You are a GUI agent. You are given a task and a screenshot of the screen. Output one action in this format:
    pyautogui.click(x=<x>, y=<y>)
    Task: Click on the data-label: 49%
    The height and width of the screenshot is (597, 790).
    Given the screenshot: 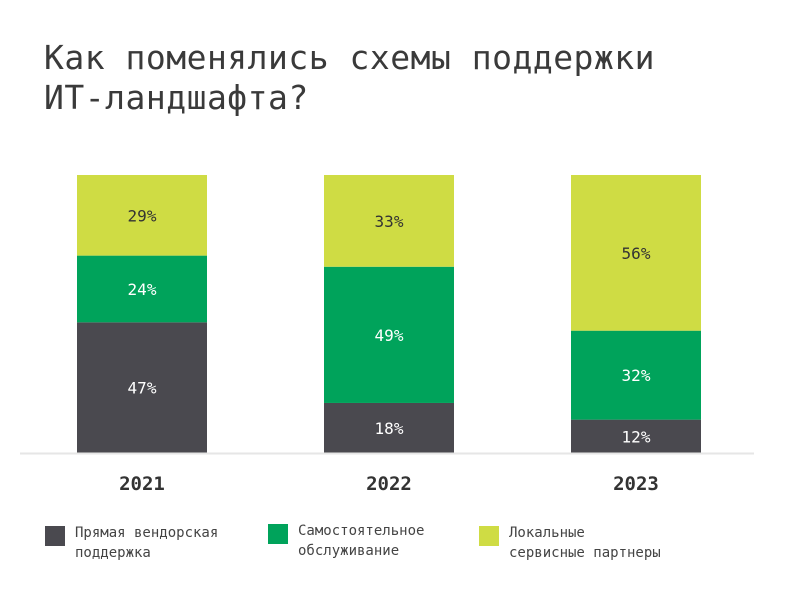 What is the action you would take?
    pyautogui.click(x=389, y=335)
    